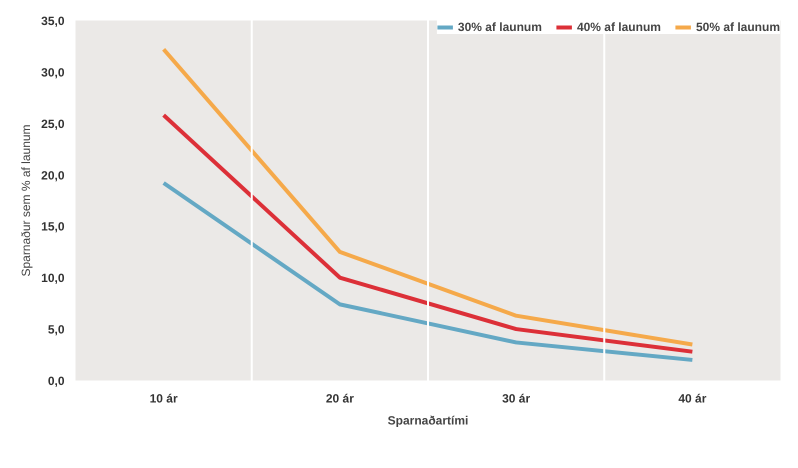 The image size is (798, 468). Describe the element at coordinates (500, 27) in the screenshot. I see `legend-label: 30% af launum` at that location.